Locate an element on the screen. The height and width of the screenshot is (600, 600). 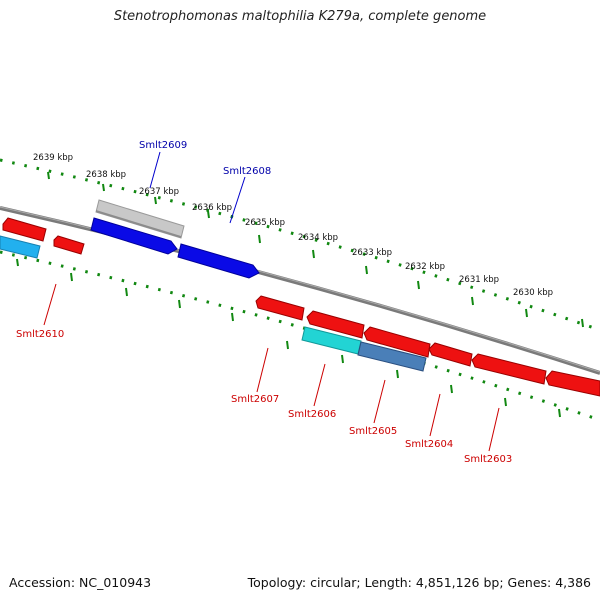
gene-reverse-lightblue is located at coordinates (20, 247).